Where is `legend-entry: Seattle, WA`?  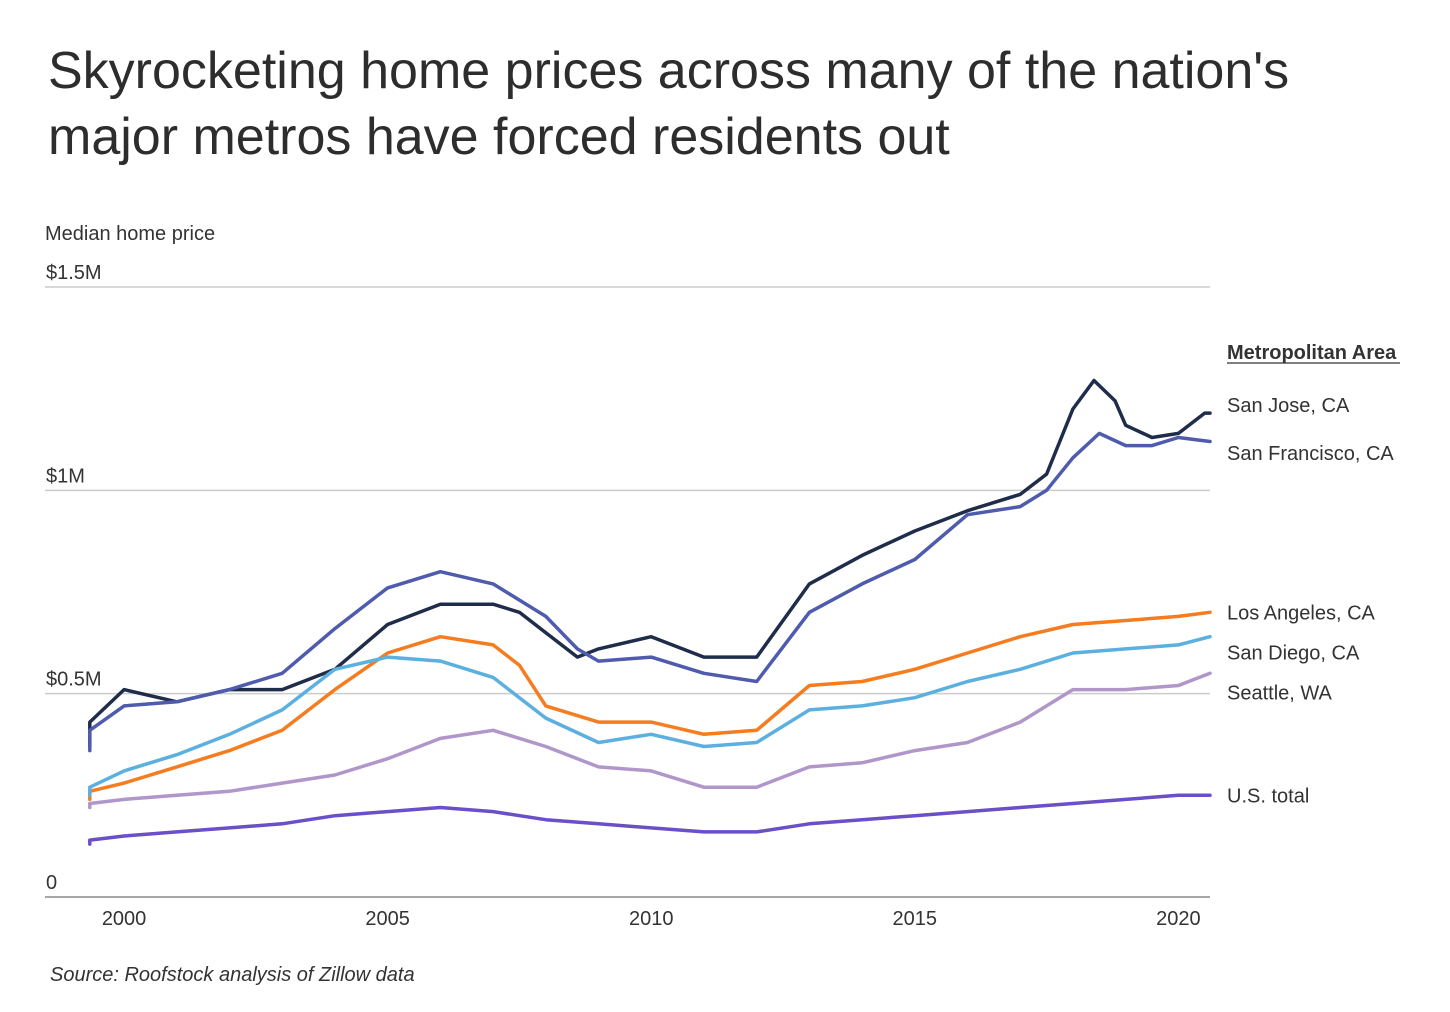 legend-entry: Seattle, WA is located at coordinates (1280, 693).